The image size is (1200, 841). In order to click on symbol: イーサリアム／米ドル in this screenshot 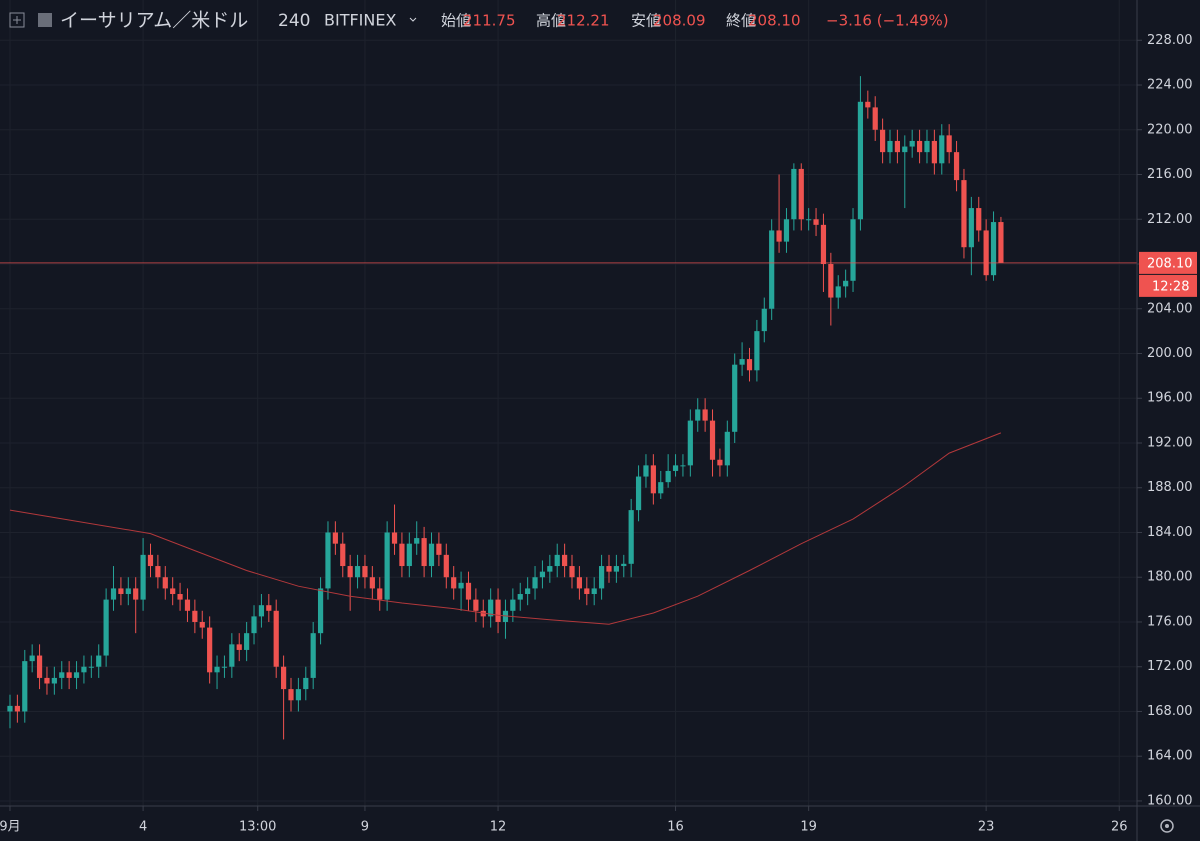, I will do `click(154, 21)`.